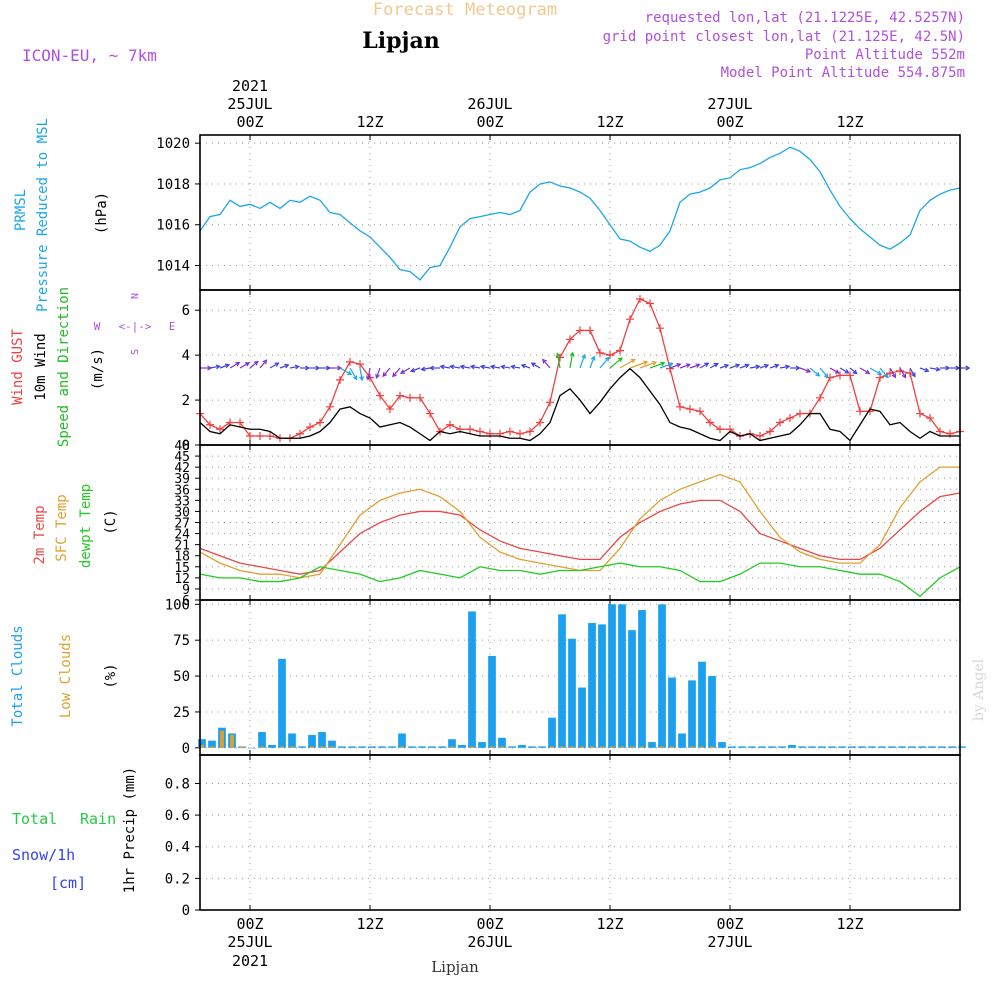  Describe the element at coordinates (400, 41) in the screenshot. I see `location-title: Lipjan` at that location.